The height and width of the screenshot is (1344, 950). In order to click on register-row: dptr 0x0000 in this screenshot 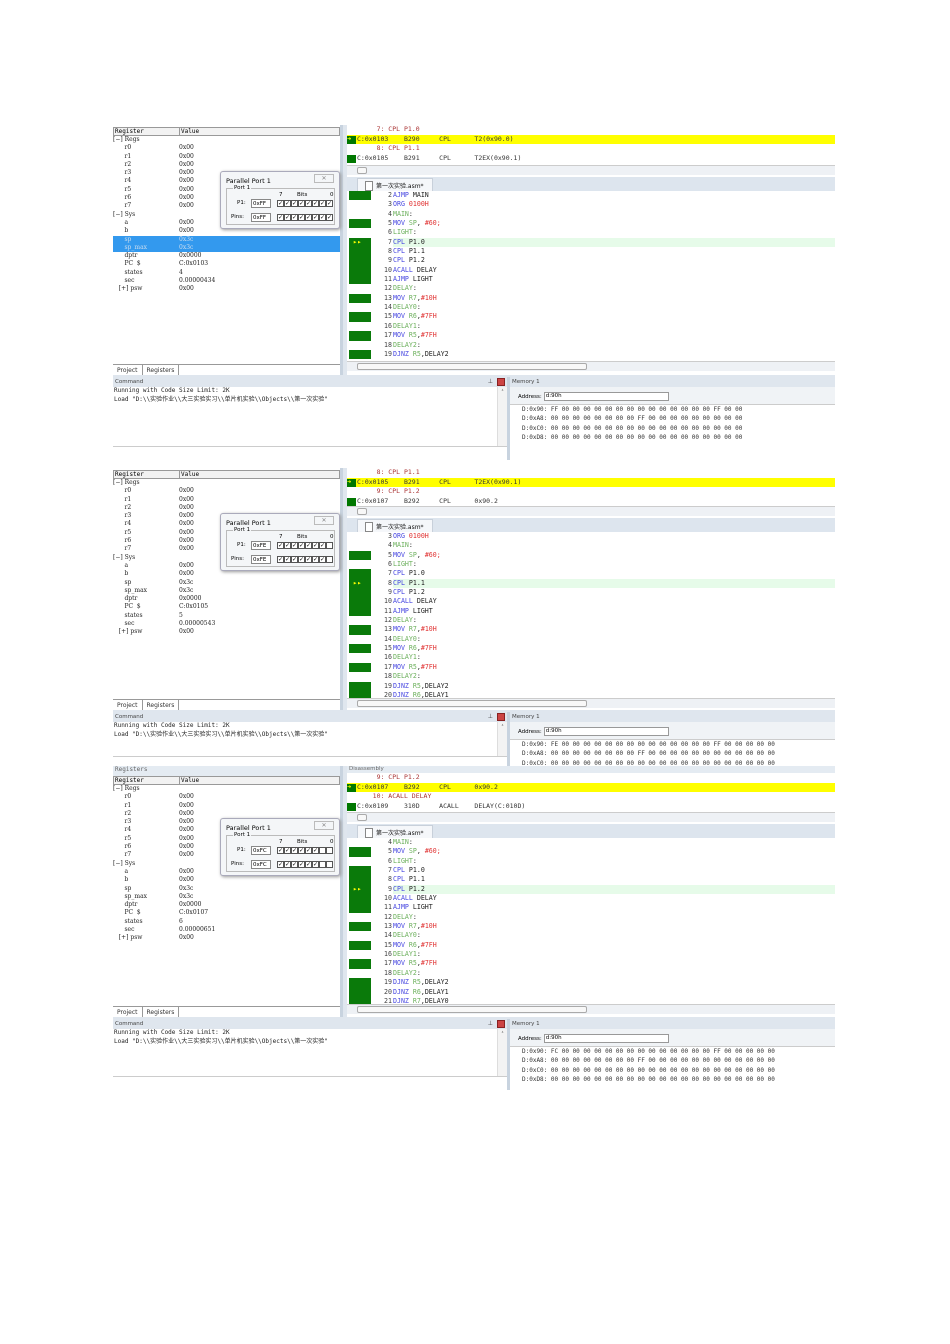, I will do `click(226, 905)`.